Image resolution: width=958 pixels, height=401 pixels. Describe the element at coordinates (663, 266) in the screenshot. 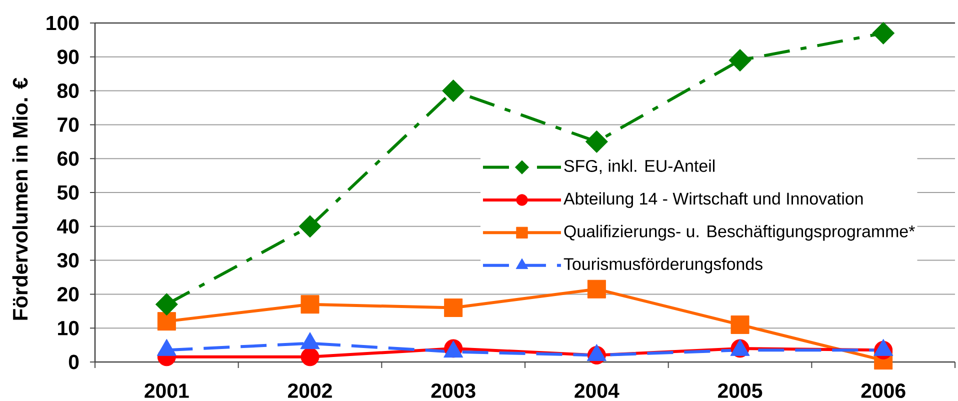

I see `legend-label: Tourismusförderungsfonds` at that location.